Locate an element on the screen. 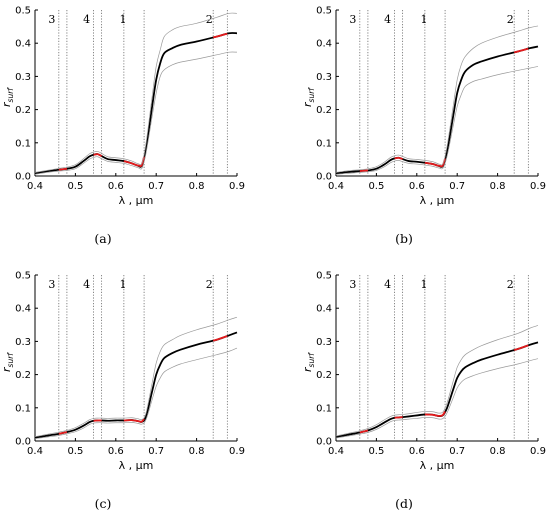 This screenshot has width=550, height=522. y-tick-label: 0.1 is located at coordinates (23, 143).